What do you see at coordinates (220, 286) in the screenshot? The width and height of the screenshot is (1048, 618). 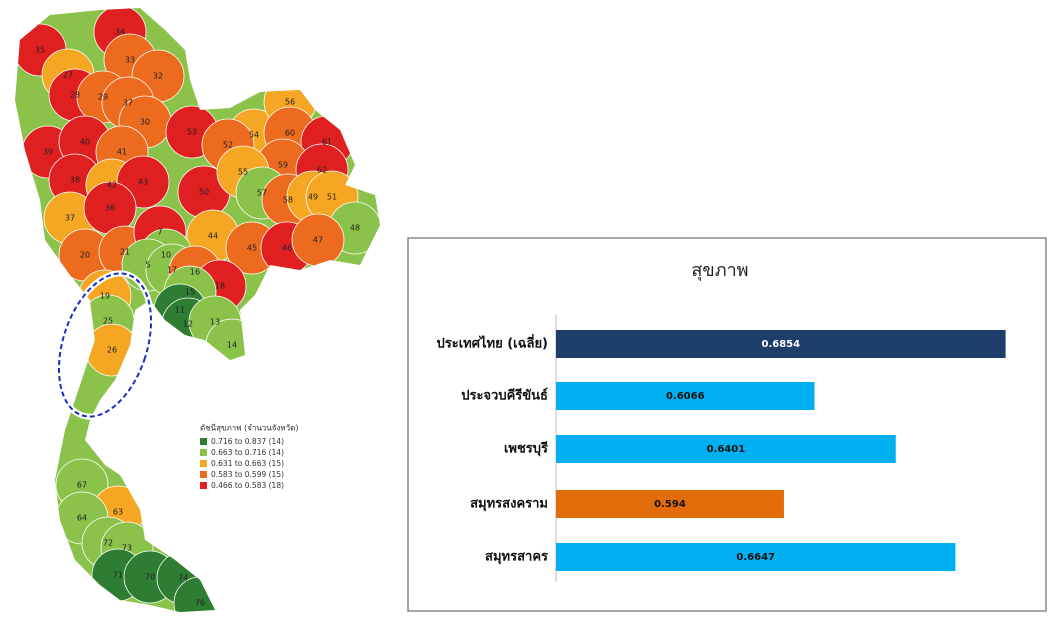 I see `province-label: 18` at bounding box center [220, 286].